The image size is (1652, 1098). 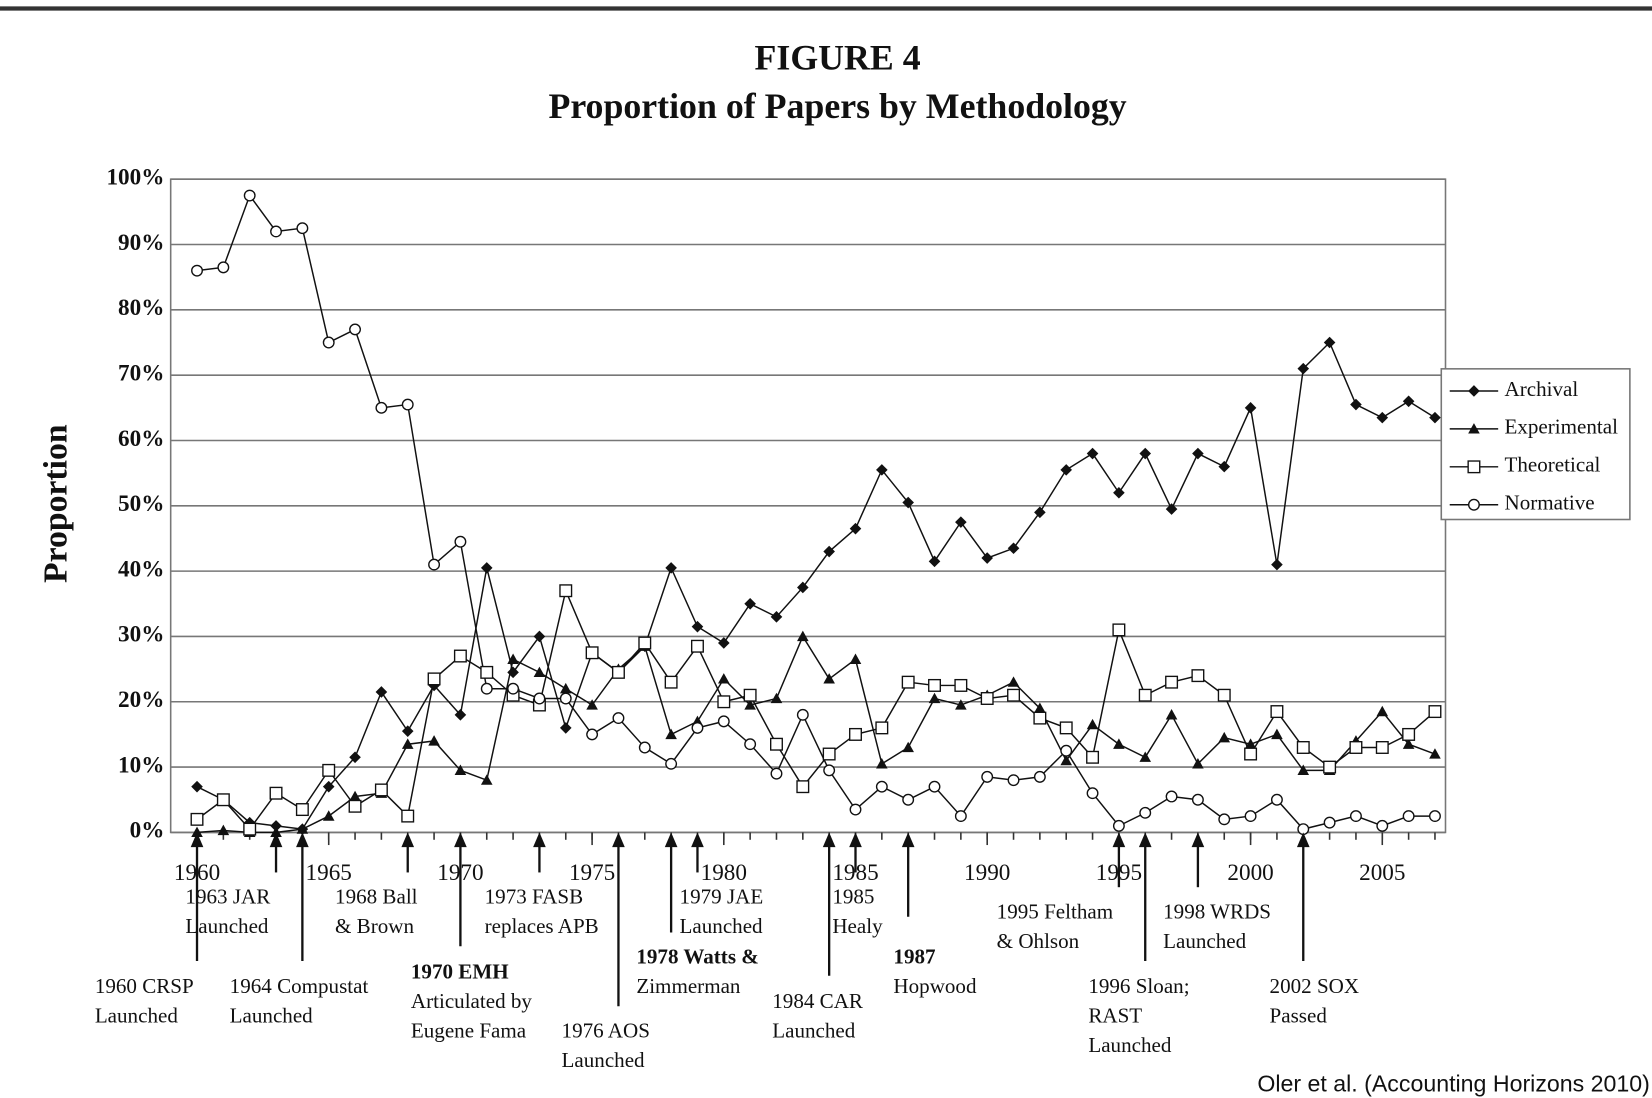 What do you see at coordinates (1115, 1016) in the screenshot?
I see `annotation-text: RAST` at bounding box center [1115, 1016].